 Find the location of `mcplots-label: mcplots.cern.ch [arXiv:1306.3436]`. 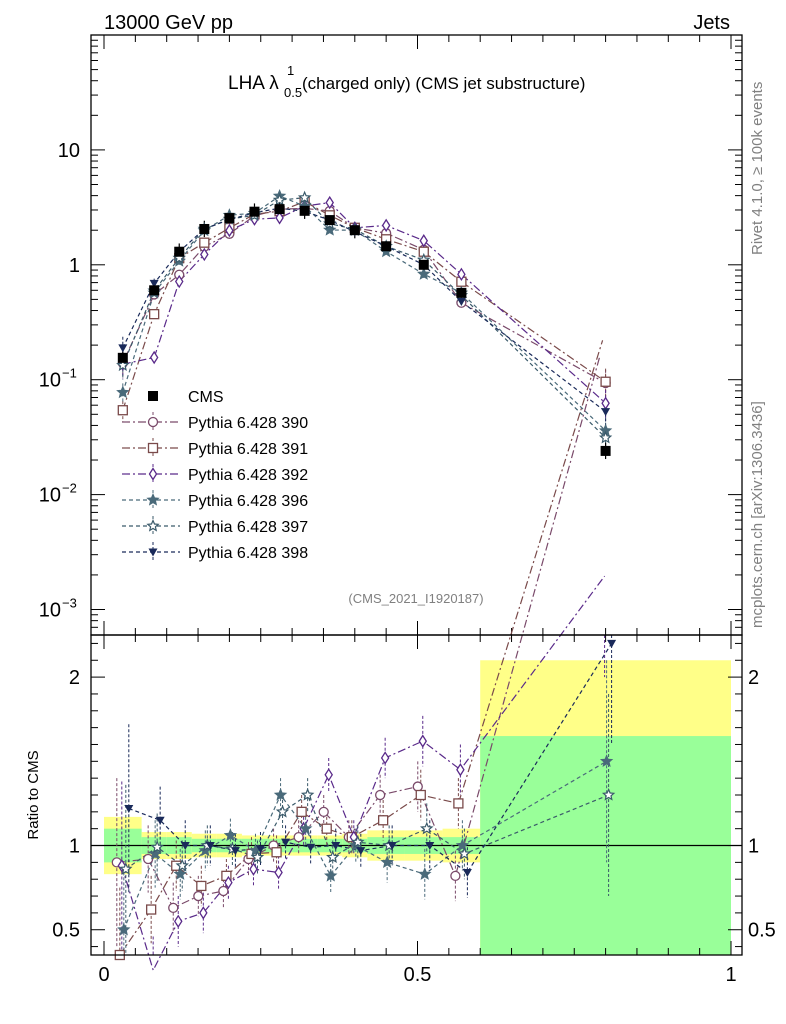

mcplots-label: mcplots.cern.ch [arXiv:1306.3436] is located at coordinates (757, 514).